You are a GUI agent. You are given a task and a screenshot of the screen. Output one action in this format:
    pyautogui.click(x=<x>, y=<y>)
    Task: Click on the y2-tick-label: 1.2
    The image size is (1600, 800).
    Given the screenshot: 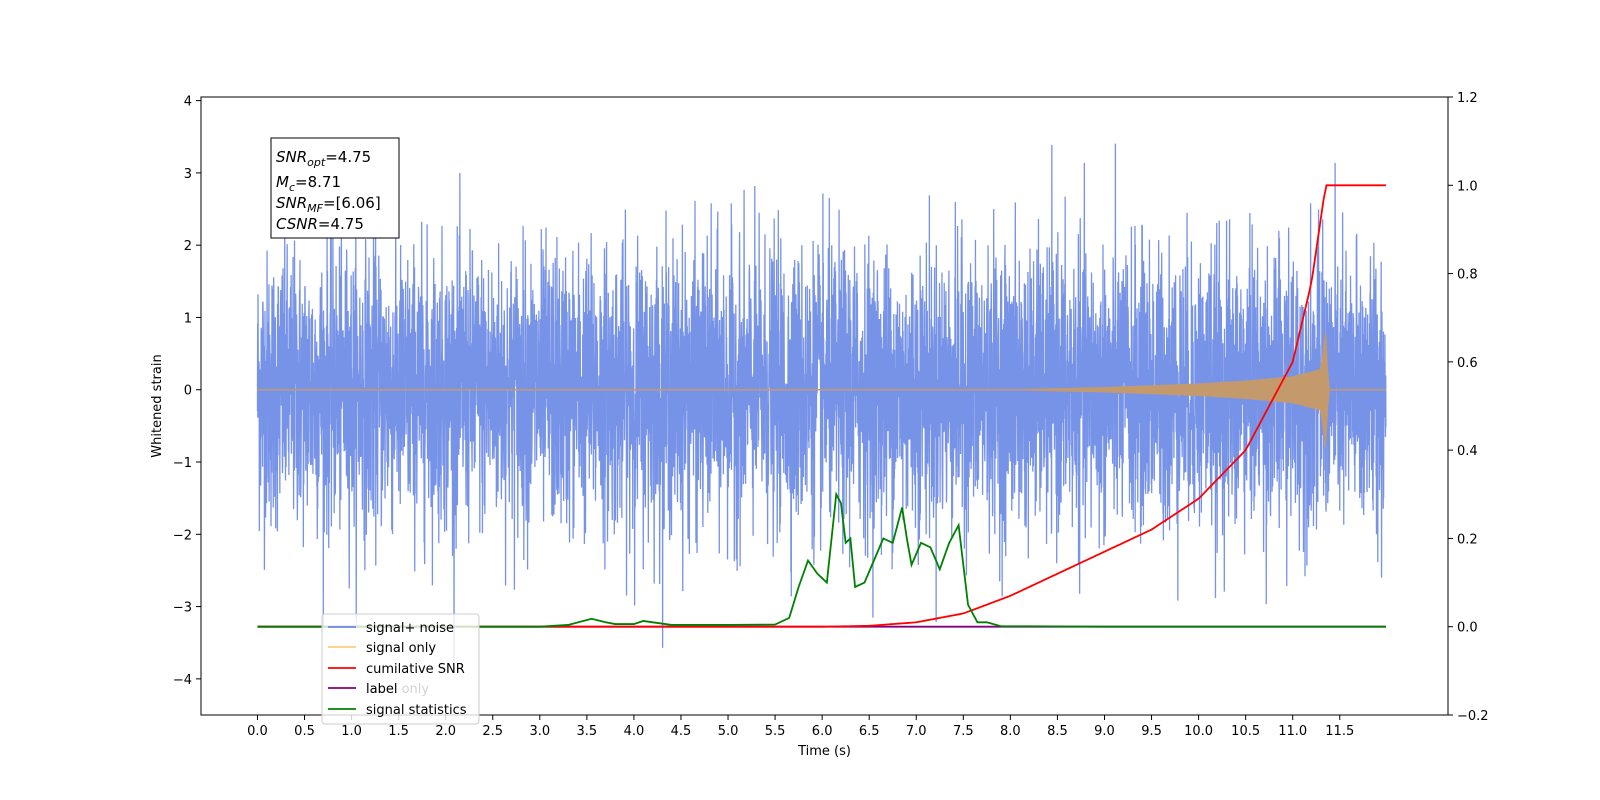 What is the action you would take?
    pyautogui.click(x=1467, y=98)
    